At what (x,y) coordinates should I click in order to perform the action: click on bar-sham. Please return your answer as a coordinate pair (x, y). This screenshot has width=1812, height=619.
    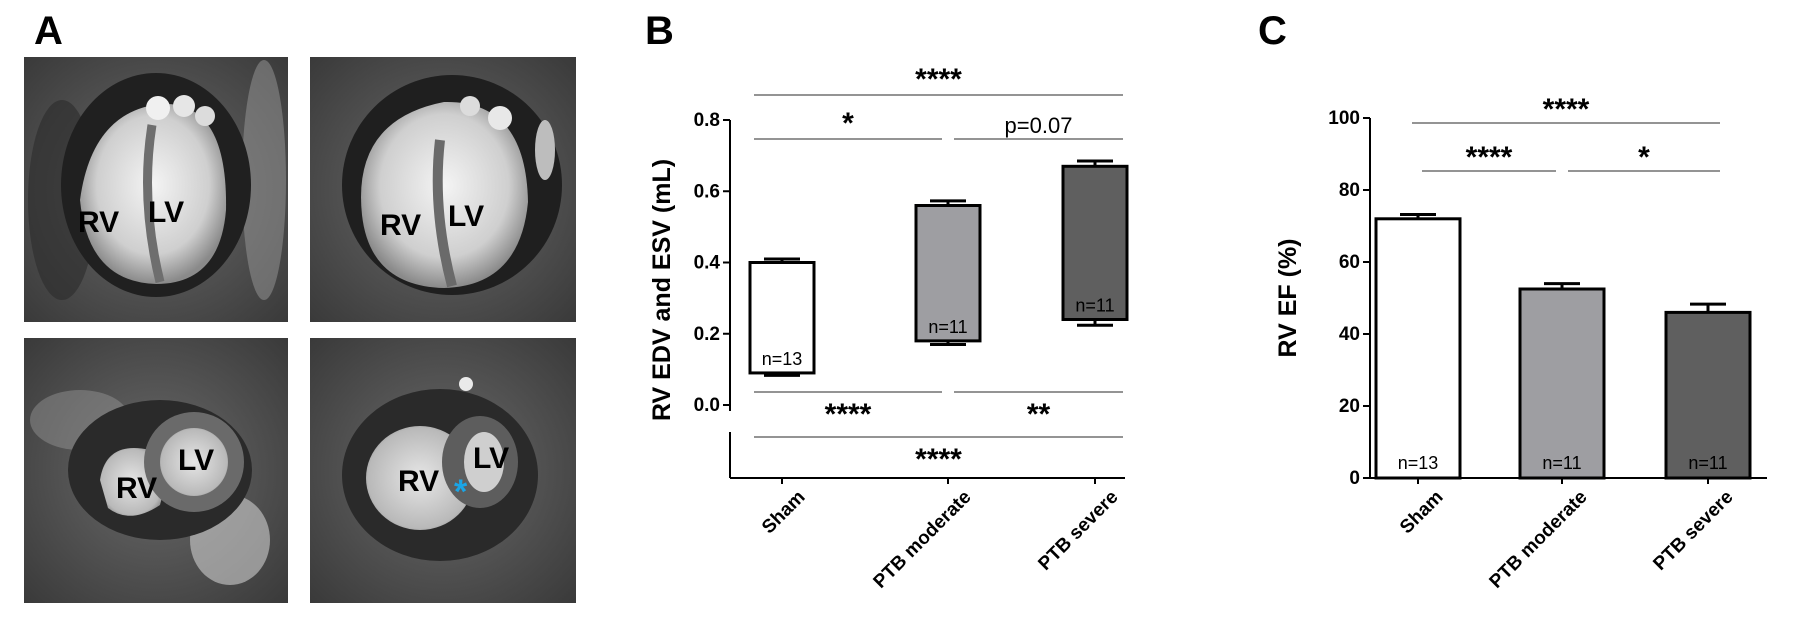
    Looking at the image, I should click on (1418, 348).